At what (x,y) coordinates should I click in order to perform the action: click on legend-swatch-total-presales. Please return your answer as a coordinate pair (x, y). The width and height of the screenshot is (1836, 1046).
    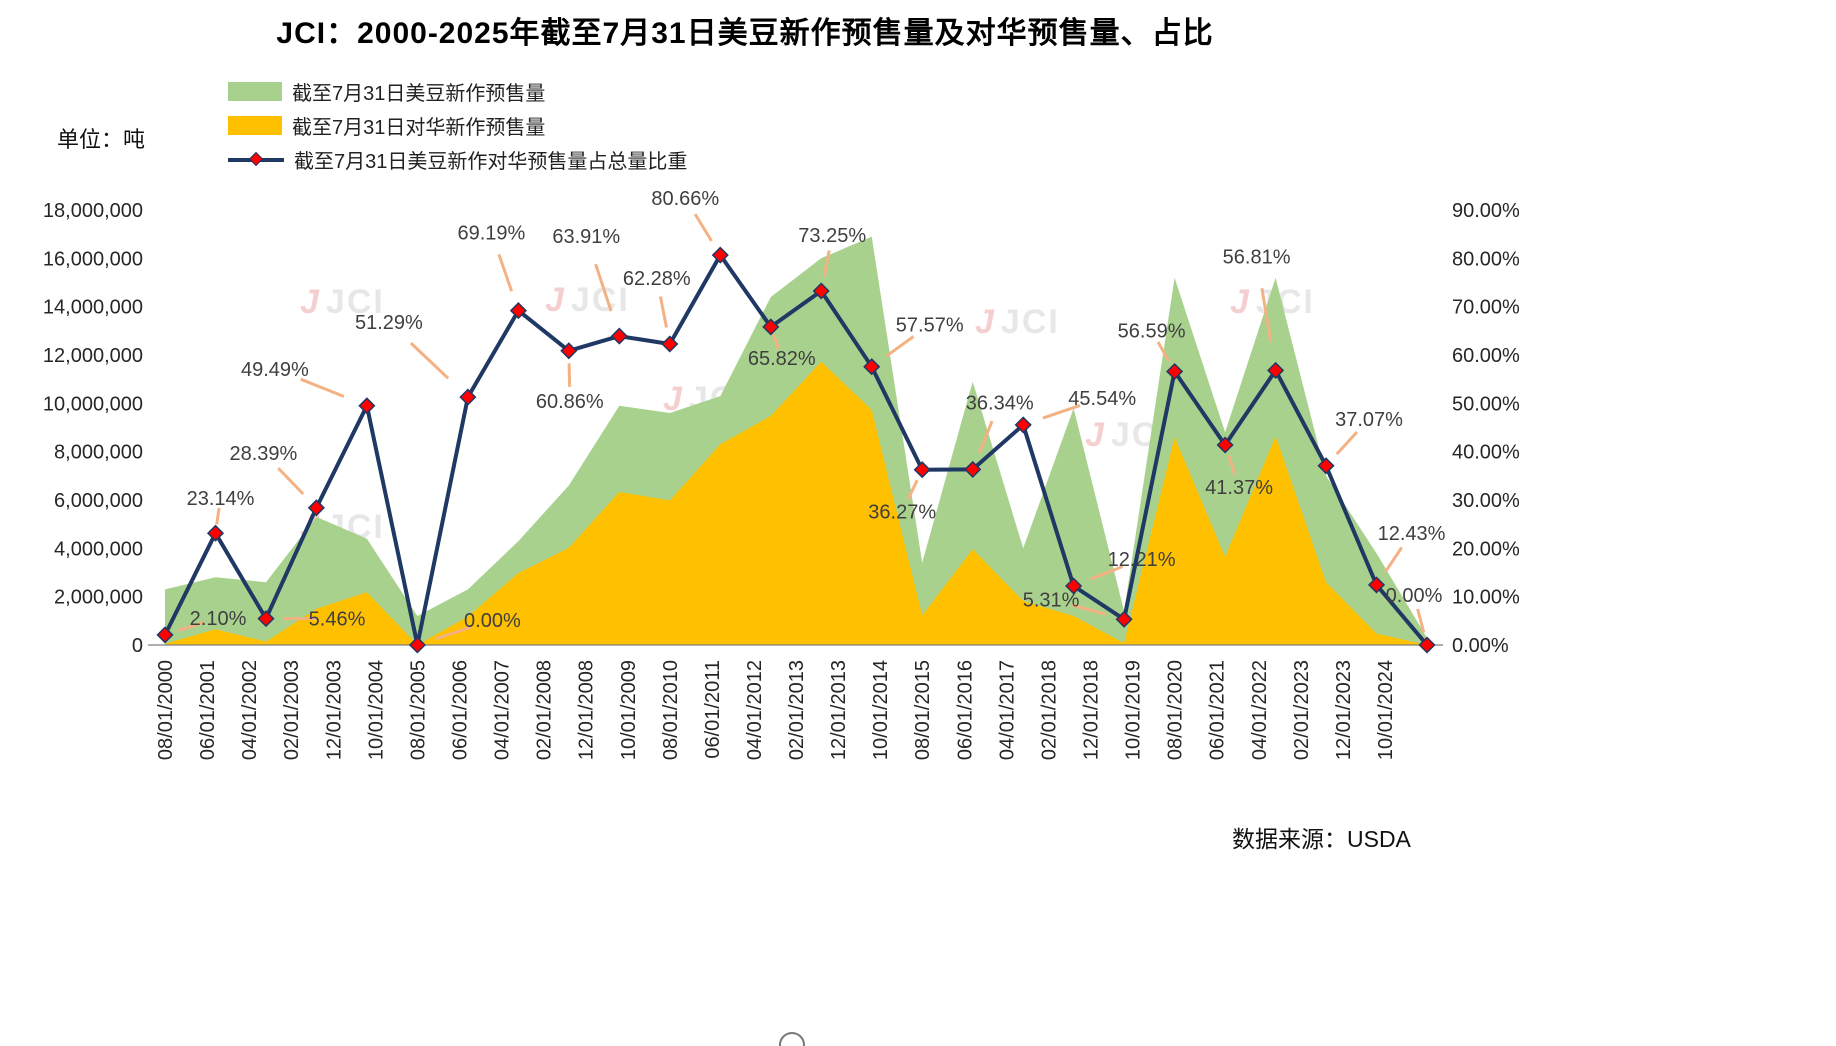
    Looking at the image, I should click on (255, 91).